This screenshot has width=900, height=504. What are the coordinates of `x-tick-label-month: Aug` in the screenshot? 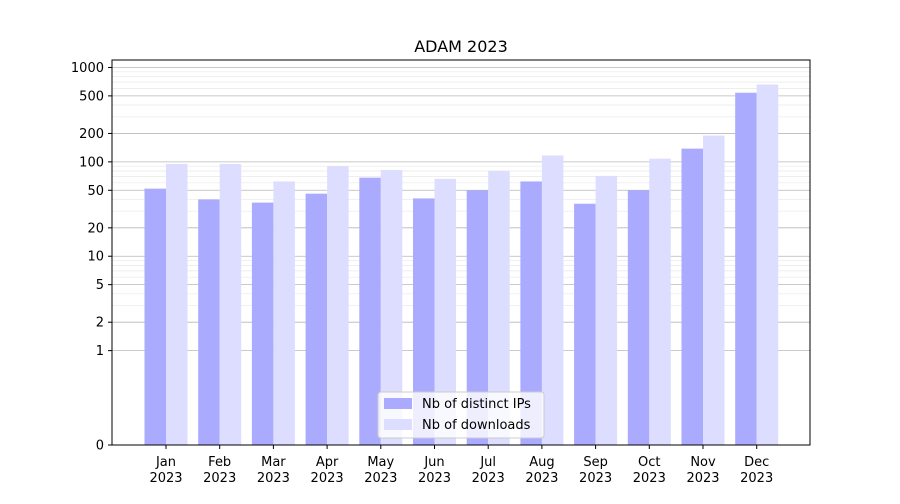 It's located at (541, 462).